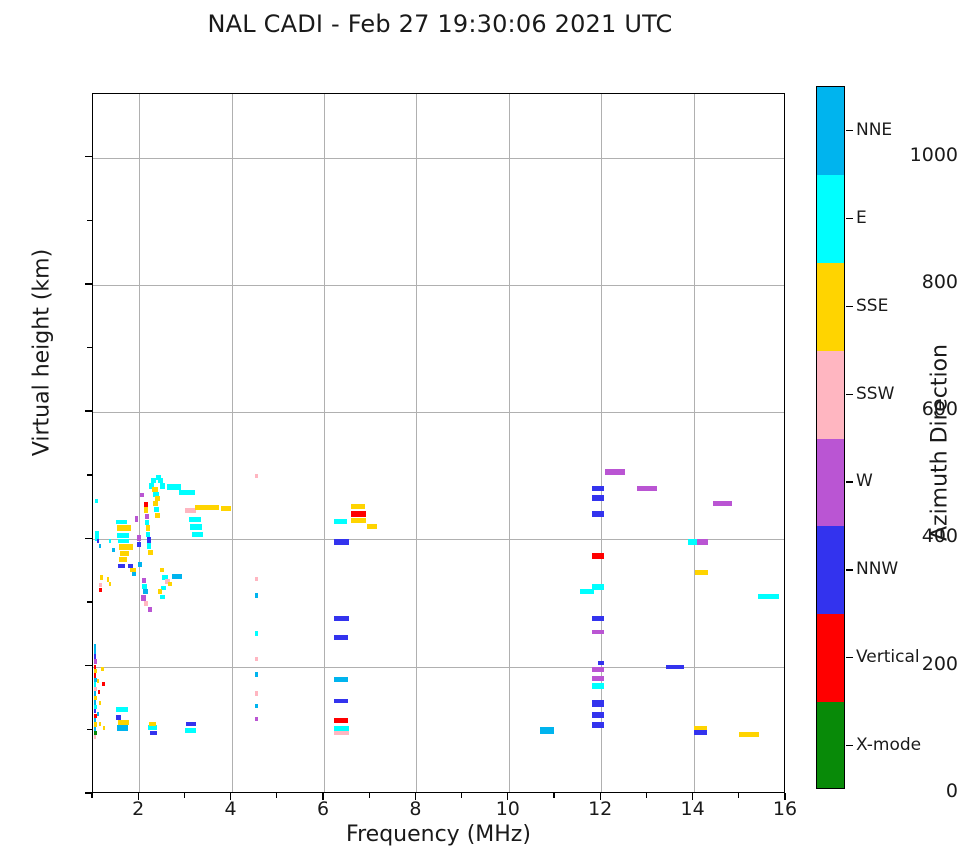 Image resolution: width=958 pixels, height=857 pixels. Describe the element at coordinates (830, 394) in the screenshot. I see `colorbar-segment-ssw` at that location.